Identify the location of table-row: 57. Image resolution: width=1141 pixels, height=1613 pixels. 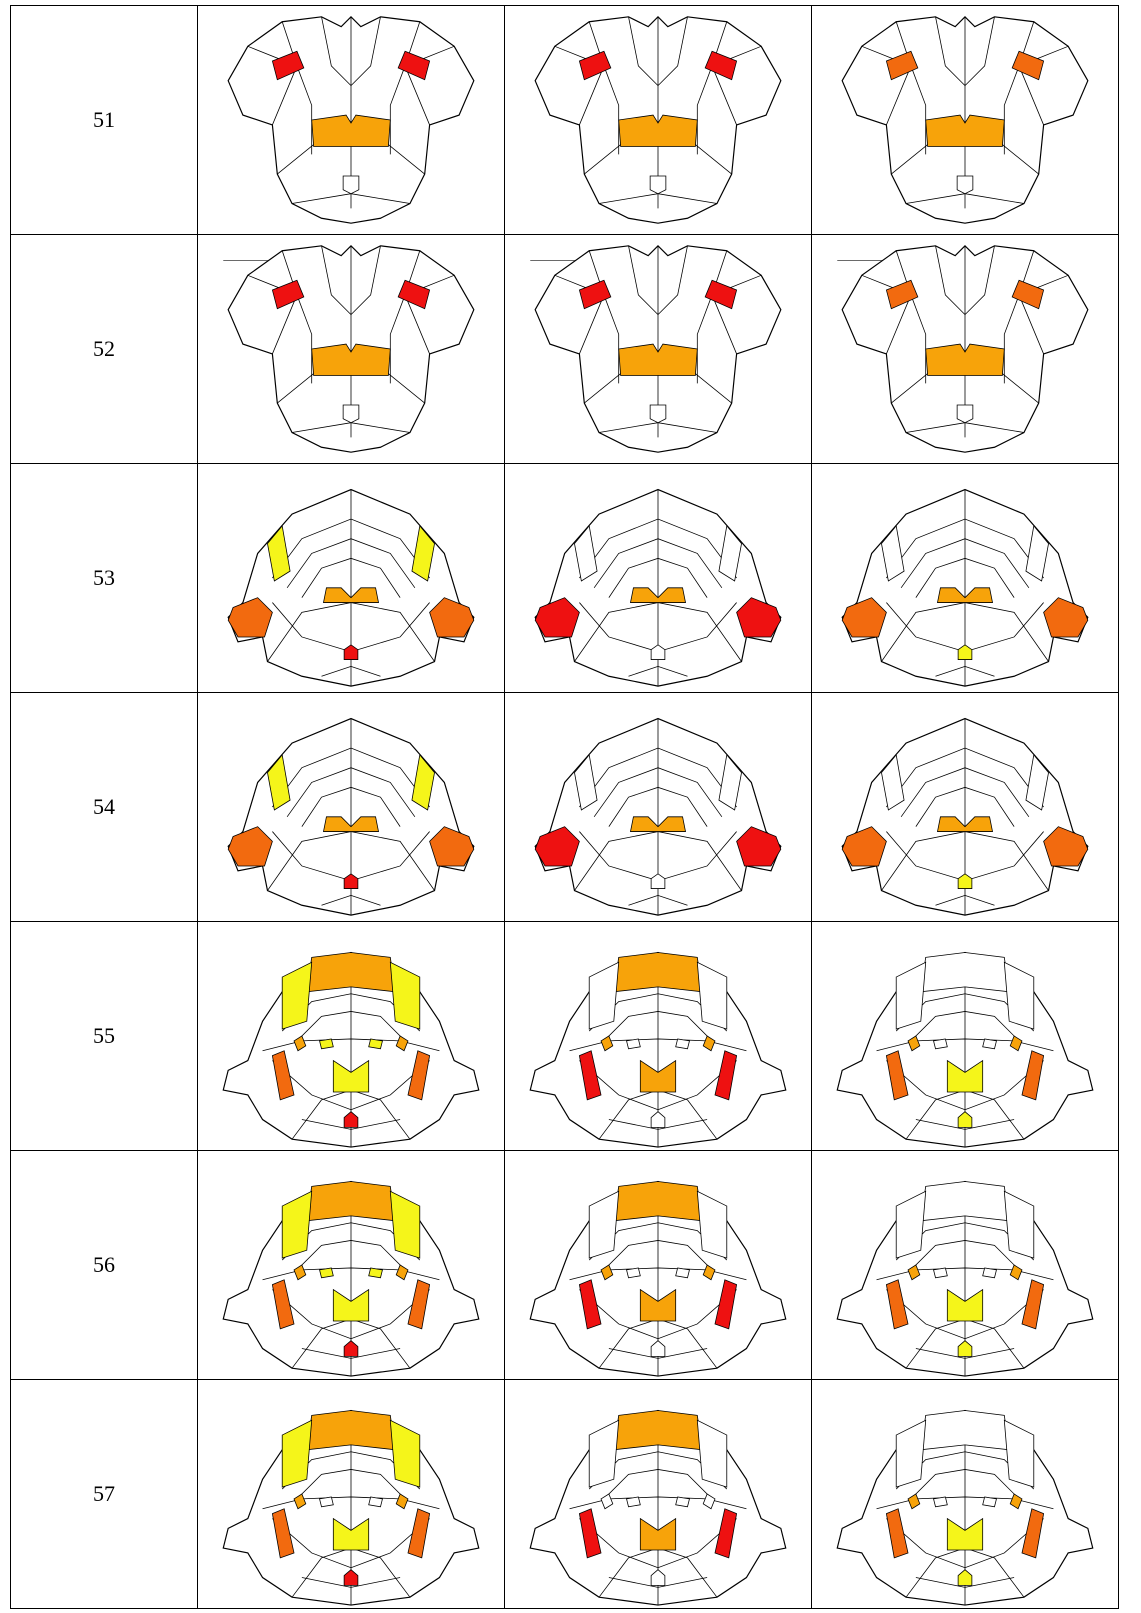
(564, 1494).